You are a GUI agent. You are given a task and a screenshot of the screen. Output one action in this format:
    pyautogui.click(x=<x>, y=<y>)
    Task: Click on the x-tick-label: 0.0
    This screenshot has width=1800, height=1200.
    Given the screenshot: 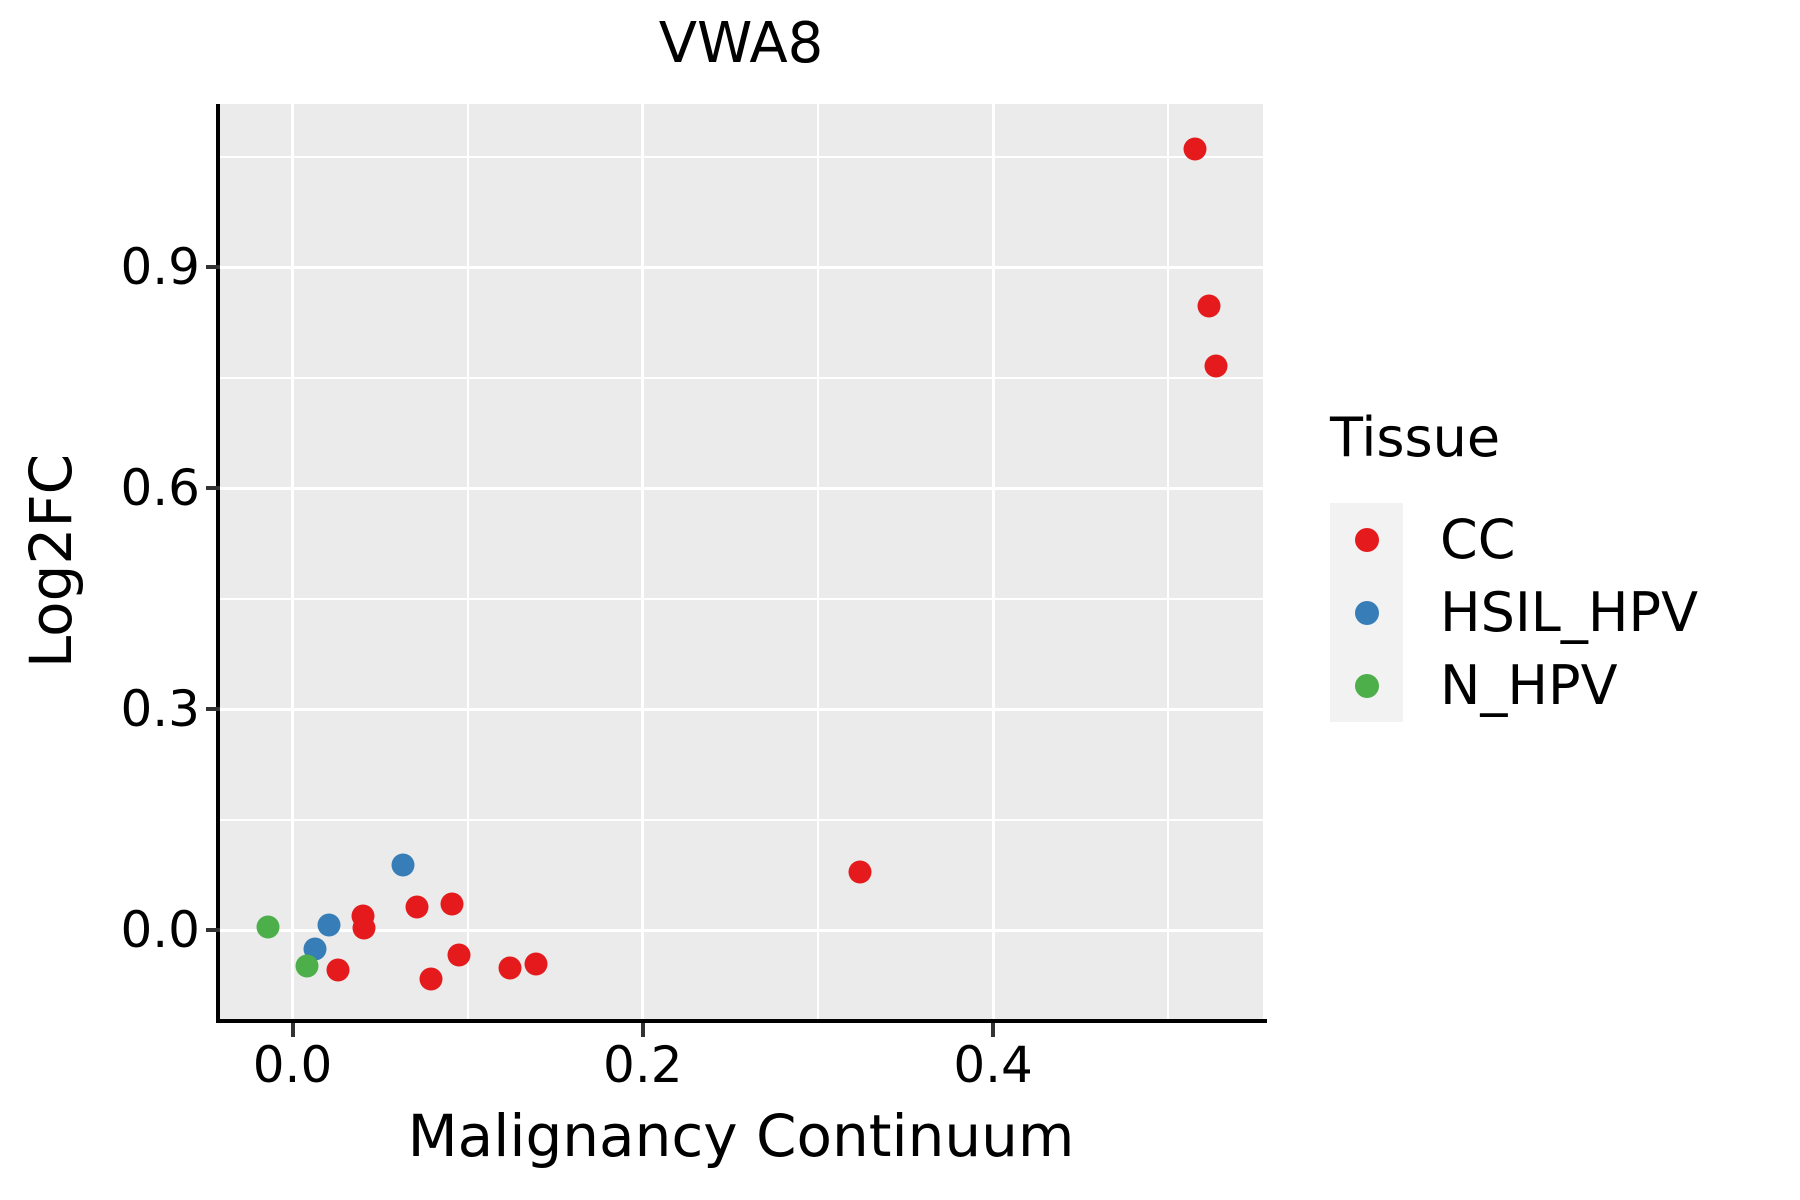 What is the action you would take?
    pyautogui.click(x=292, y=1065)
    